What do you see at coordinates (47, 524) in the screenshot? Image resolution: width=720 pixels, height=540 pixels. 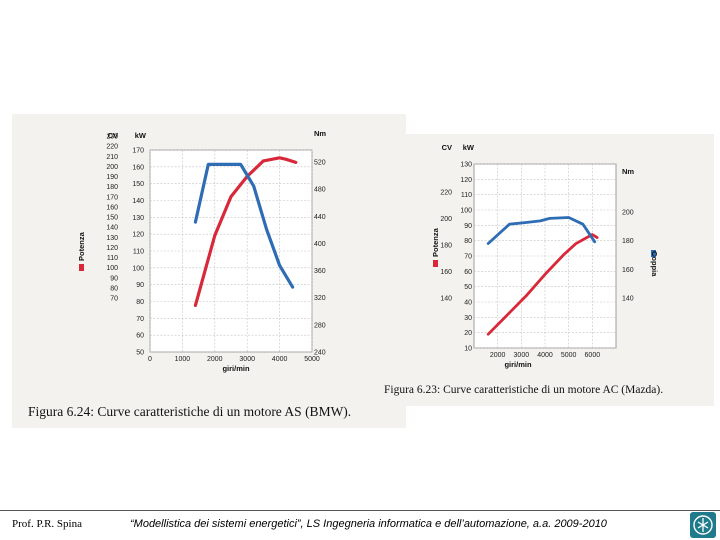 I see `footer-author: Prof. P.R. Spina` at bounding box center [47, 524].